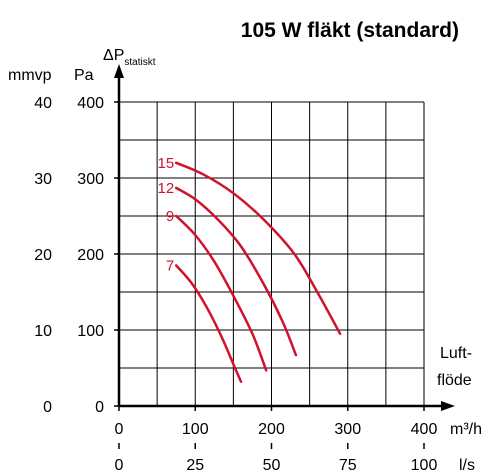  What do you see at coordinates (348, 465) in the screenshot?
I see `x-secondary-tick-label: 75` at bounding box center [348, 465].